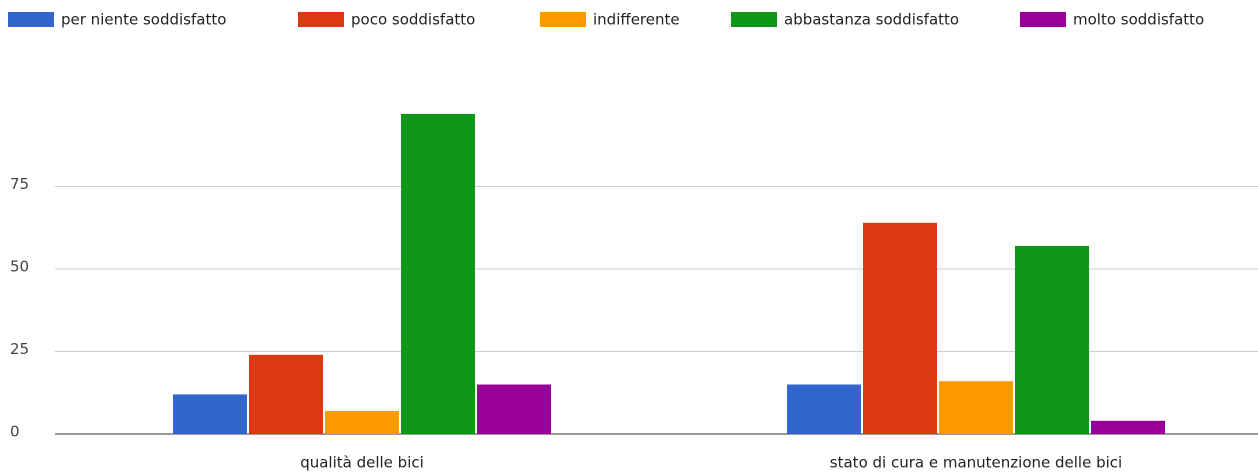 This screenshot has width=1258, height=473. I want to click on legend-label: indifferente, so click(636, 20).